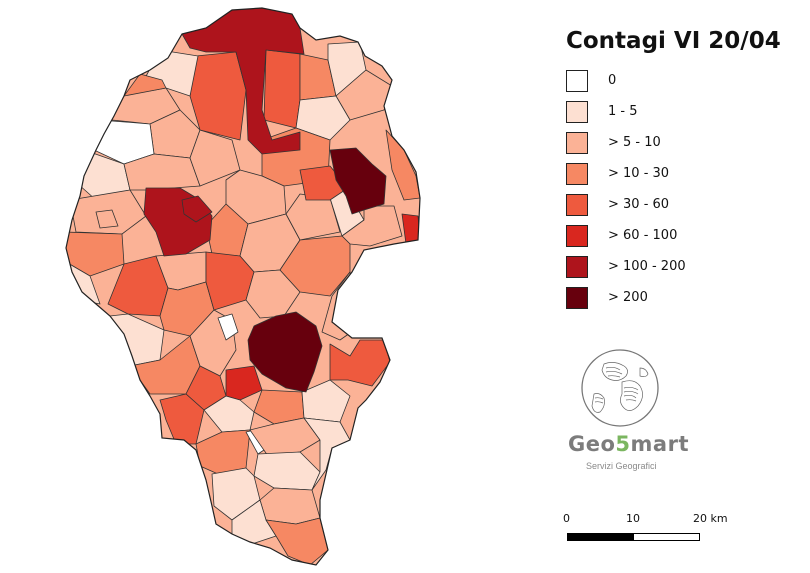  What do you see at coordinates (659, 444) in the screenshot?
I see `brand-name-suffix: mart` at bounding box center [659, 444].